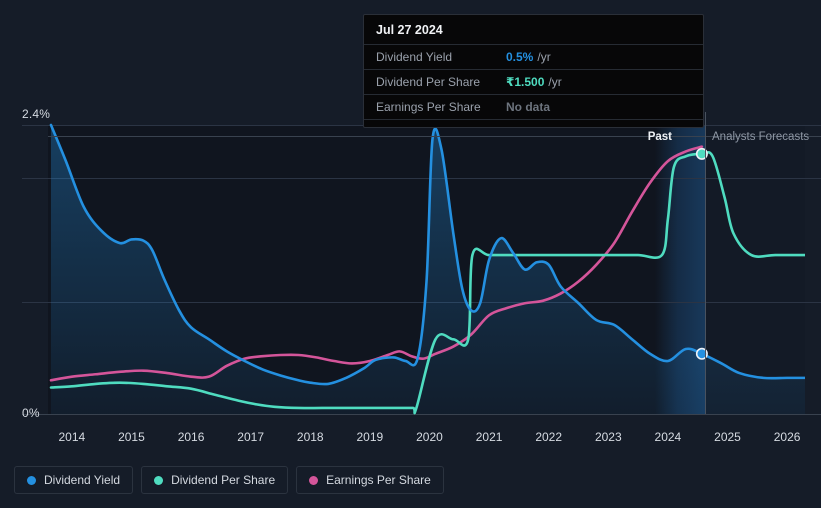 This screenshot has height=508, width=821. I want to click on tooltip-label-dividend-per-share: Dividend Per Share, so click(428, 82).